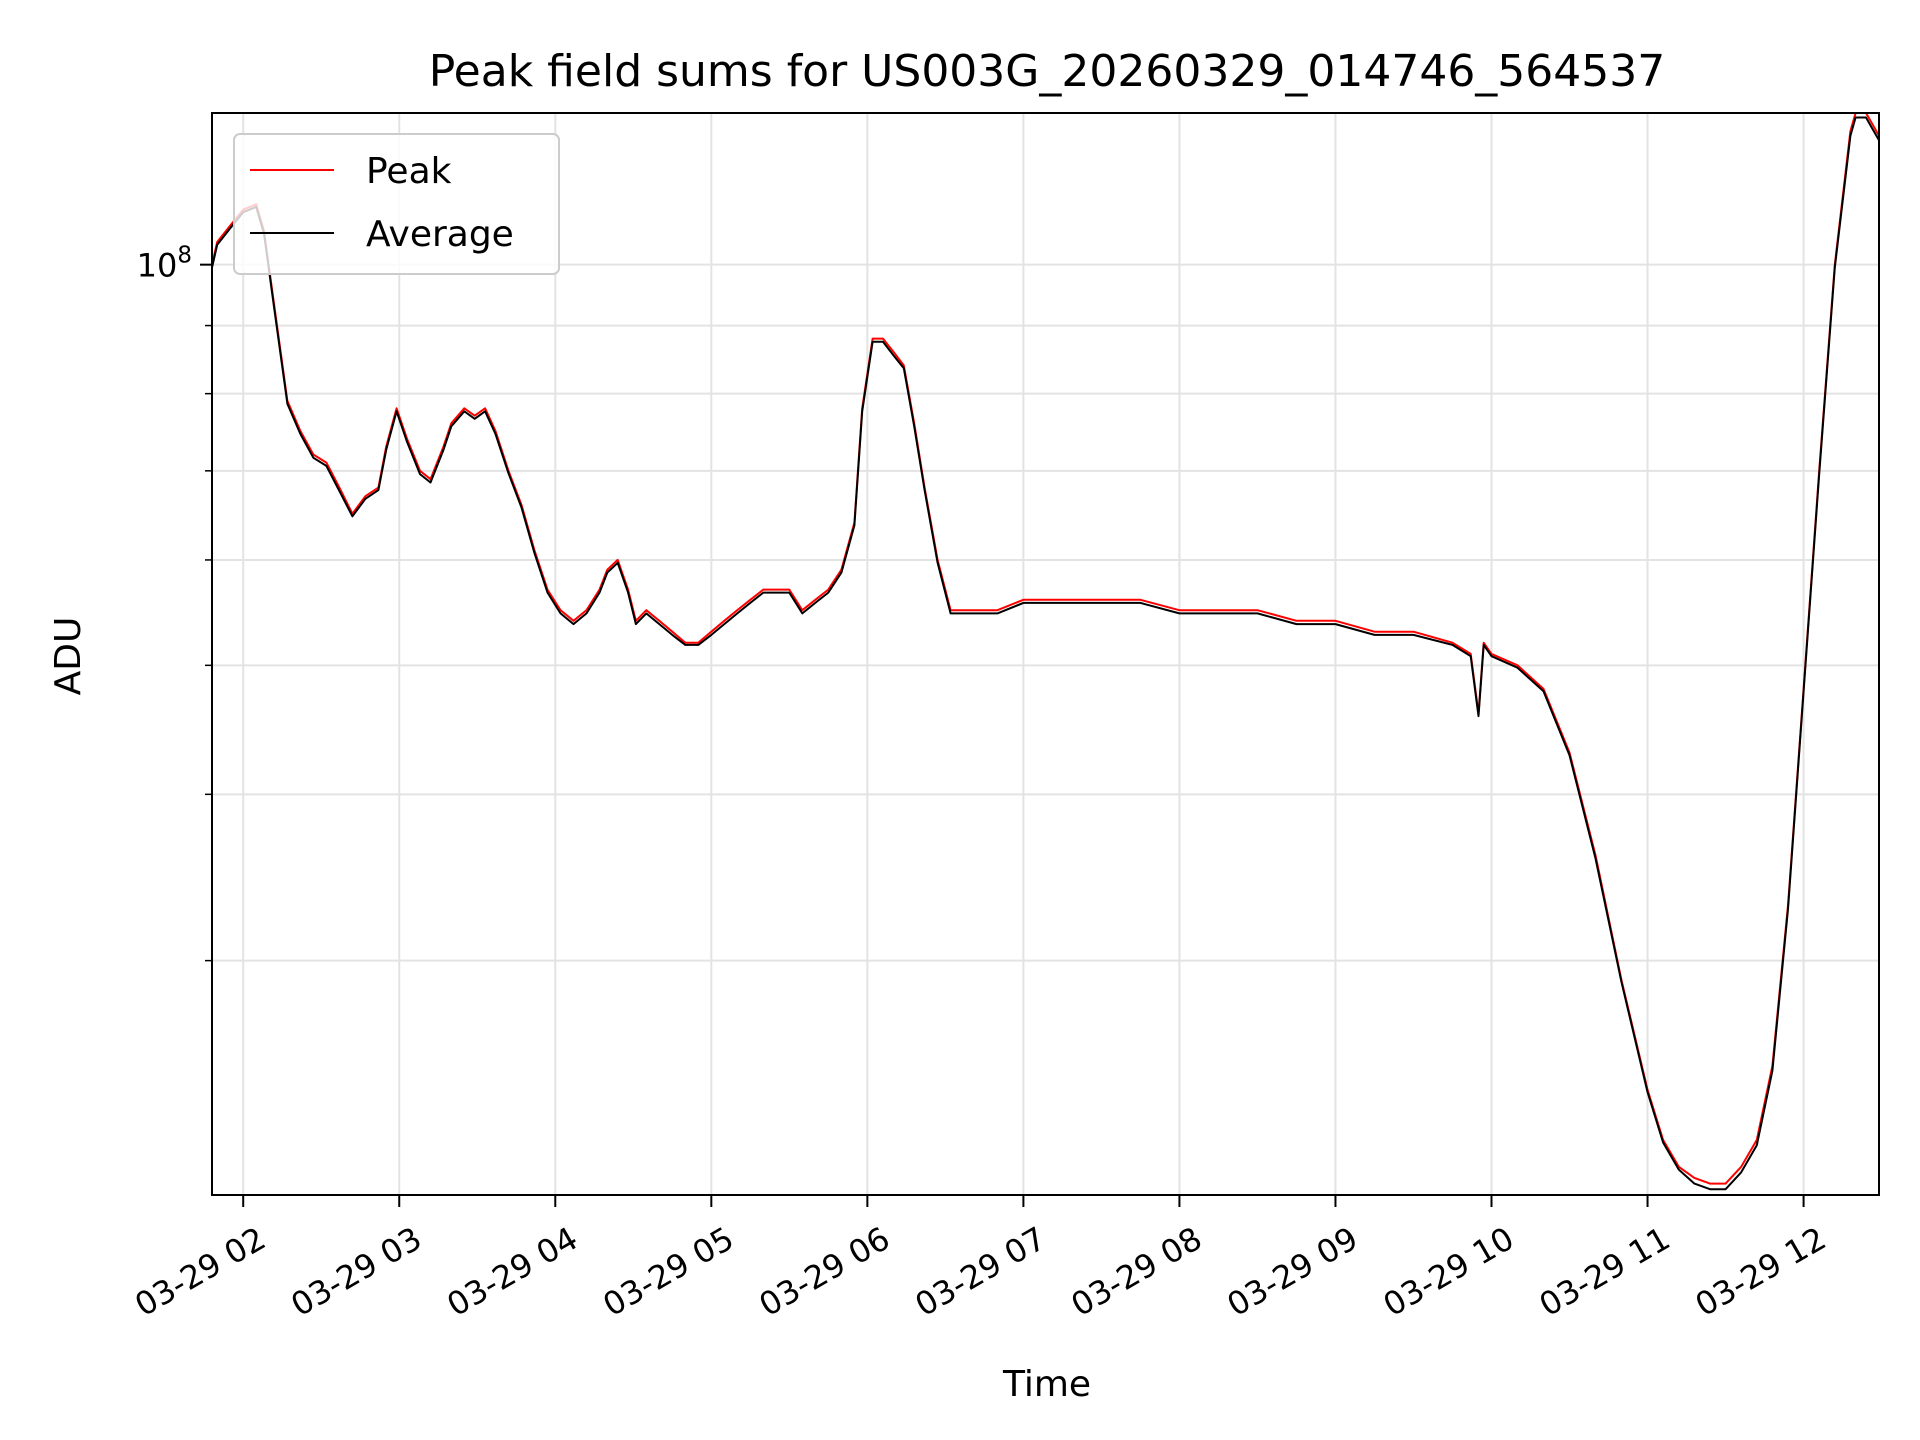  What do you see at coordinates (68, 656) in the screenshot?
I see `y-axis-label: ADU` at bounding box center [68, 656].